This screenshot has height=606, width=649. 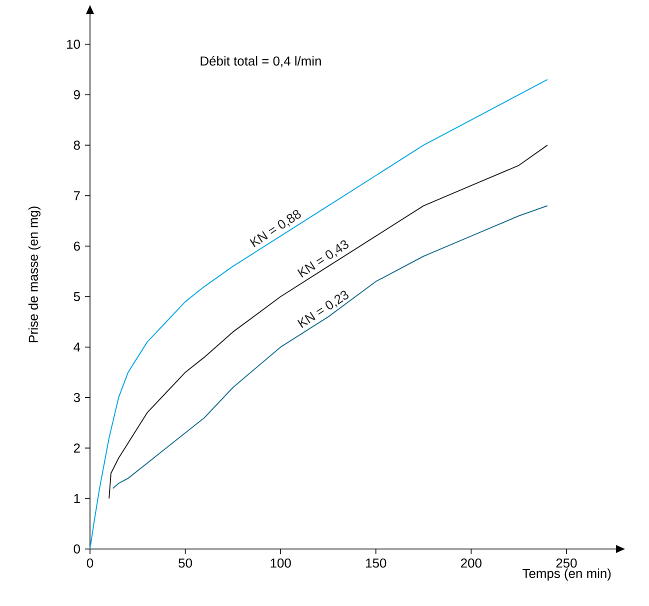 I want to click on annotation: Débit total = 0,4 l/min, so click(x=260, y=62).